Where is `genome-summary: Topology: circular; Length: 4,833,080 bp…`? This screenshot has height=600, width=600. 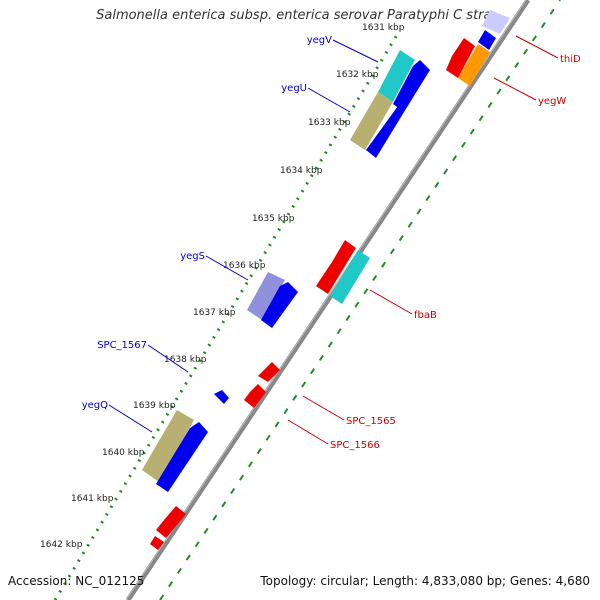
genome-summary: Topology: circular; Length: 4,833,080 bp… is located at coordinates (425, 581).